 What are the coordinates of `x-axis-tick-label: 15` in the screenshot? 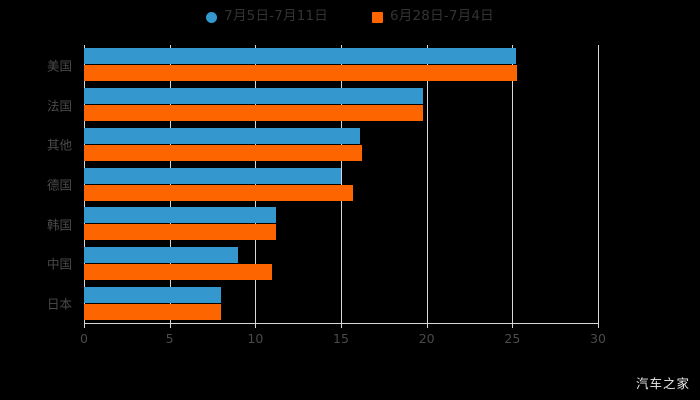 It's located at (341, 338).